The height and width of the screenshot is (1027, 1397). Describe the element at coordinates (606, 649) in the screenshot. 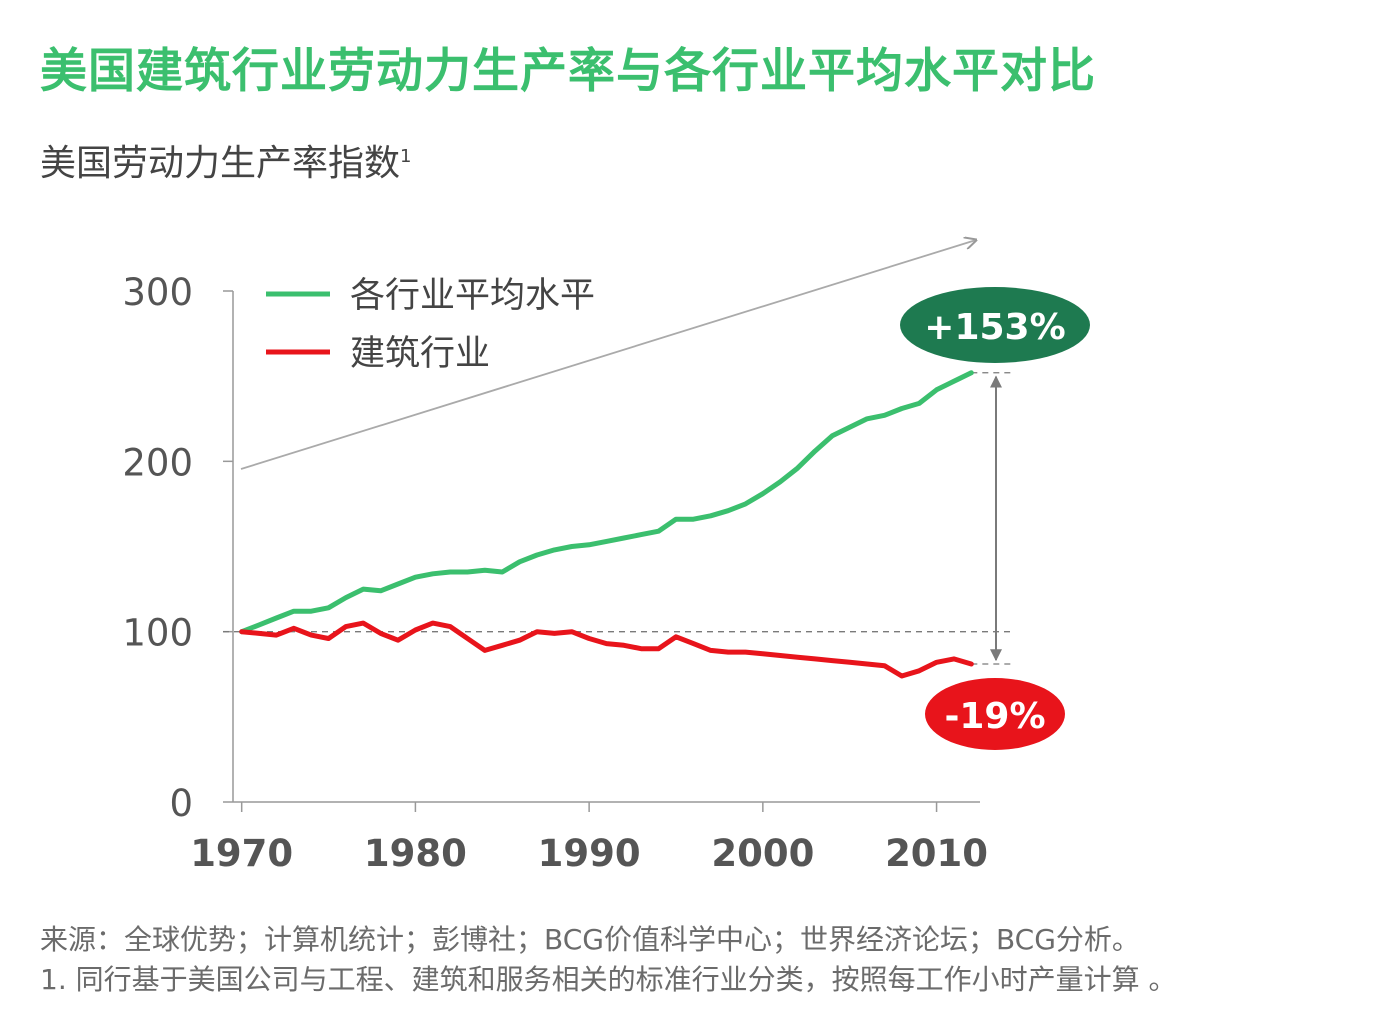

I see `series-line-construction` at that location.